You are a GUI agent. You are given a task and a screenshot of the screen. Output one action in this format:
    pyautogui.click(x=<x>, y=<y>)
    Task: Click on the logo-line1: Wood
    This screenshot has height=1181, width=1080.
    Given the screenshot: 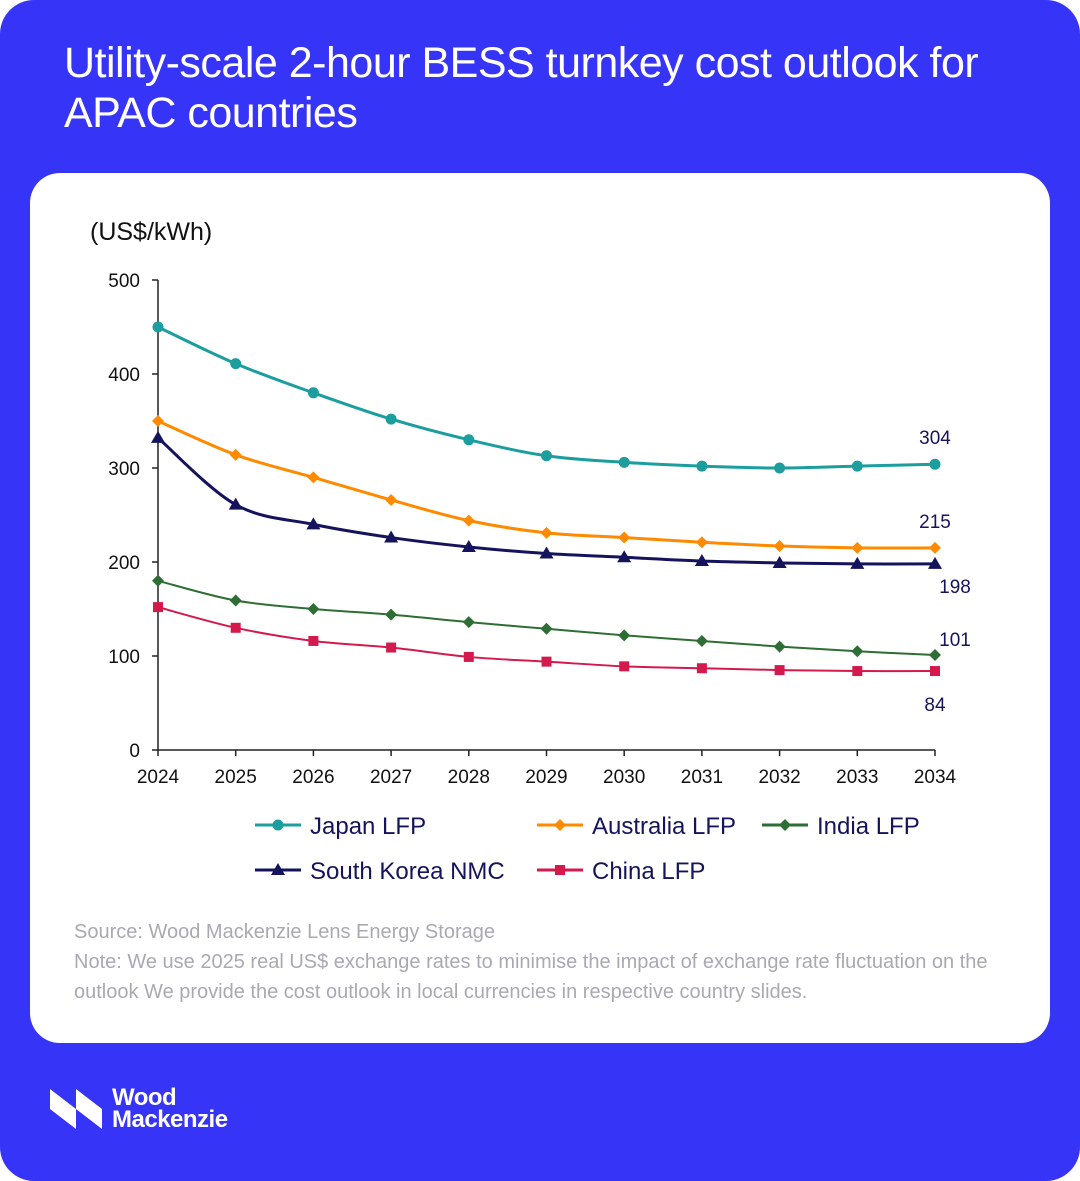 What is the action you would take?
    pyautogui.click(x=144, y=1097)
    